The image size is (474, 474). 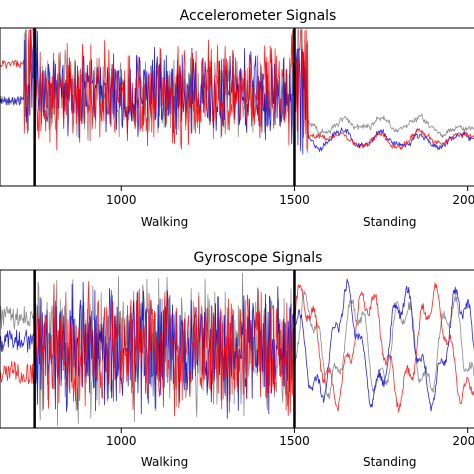 I want to click on gyroscope-region-standing: Standing, so click(x=389, y=462).